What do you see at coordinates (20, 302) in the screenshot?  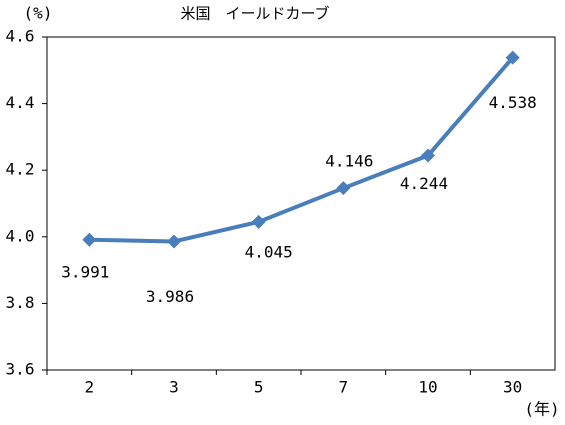 I see `y-tick-label: 3.8` at bounding box center [20, 302].